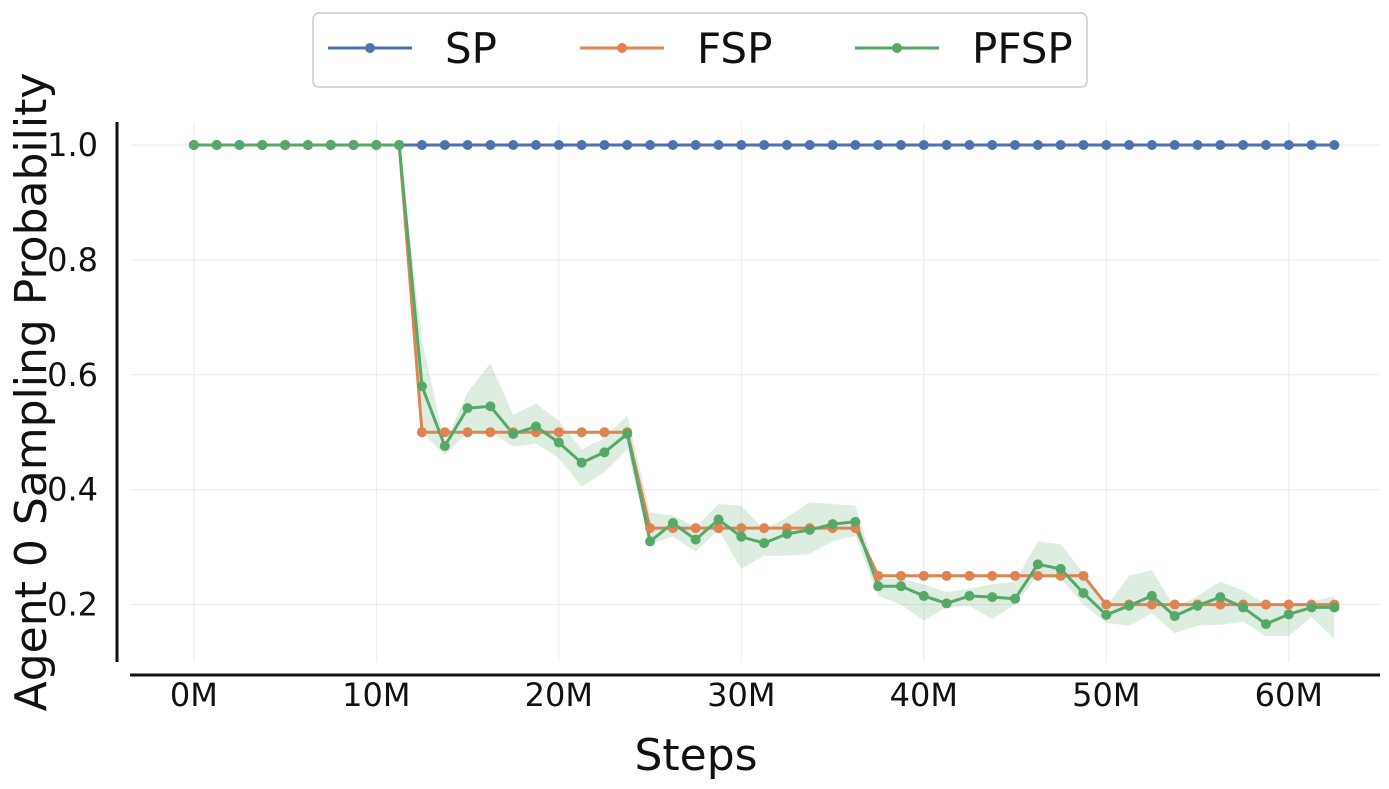 The height and width of the screenshot is (789, 1389). Describe the element at coordinates (72, 260) in the screenshot. I see `y-tick-label: 0.8` at that location.